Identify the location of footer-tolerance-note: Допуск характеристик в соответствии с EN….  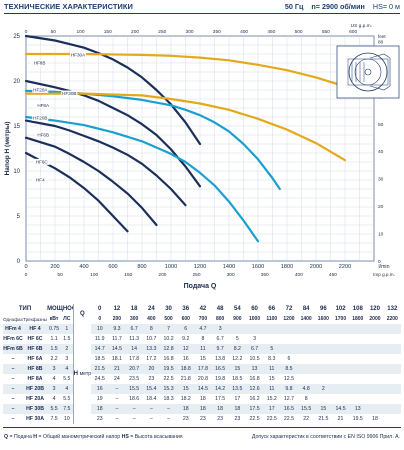
(325, 437).